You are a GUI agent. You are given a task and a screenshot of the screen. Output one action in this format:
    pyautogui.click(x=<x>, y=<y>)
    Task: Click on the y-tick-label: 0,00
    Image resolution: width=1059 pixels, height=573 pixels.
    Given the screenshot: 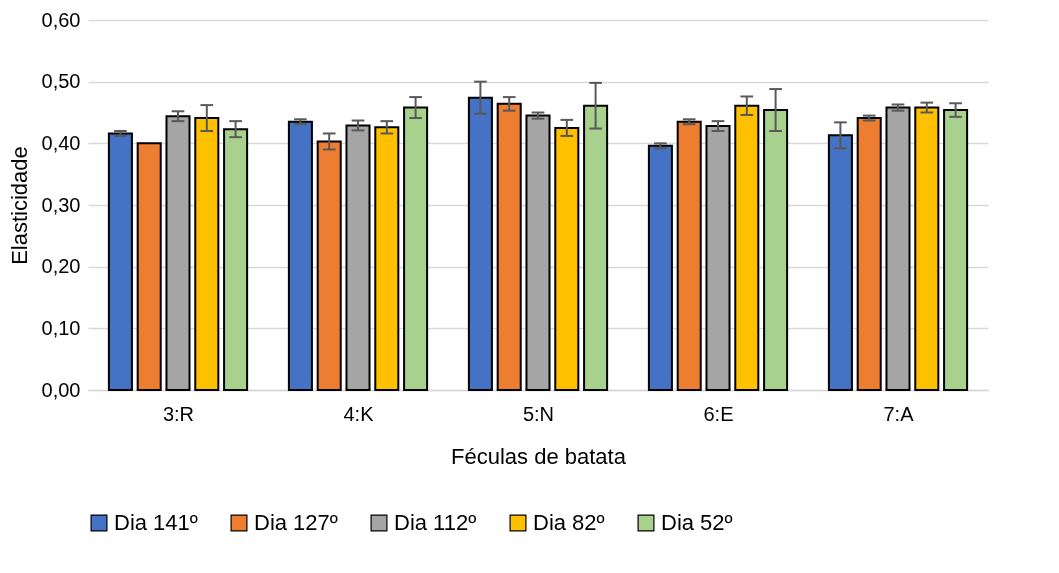 What is the action you would take?
    pyautogui.click(x=61, y=389)
    